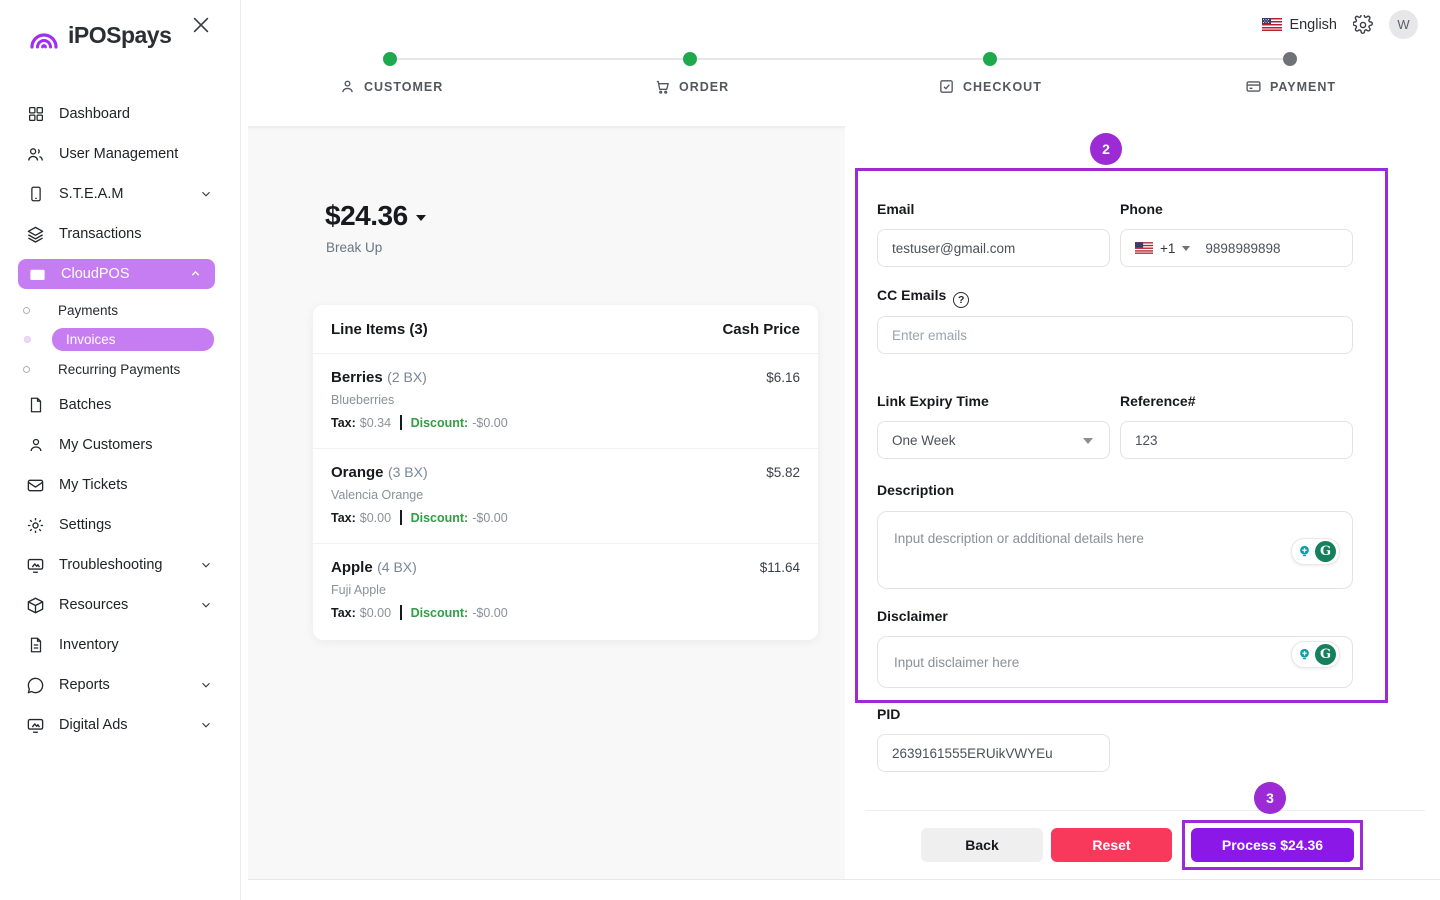  Describe the element at coordinates (1325, 654) in the screenshot. I see `grammarly-icon: G` at that location.